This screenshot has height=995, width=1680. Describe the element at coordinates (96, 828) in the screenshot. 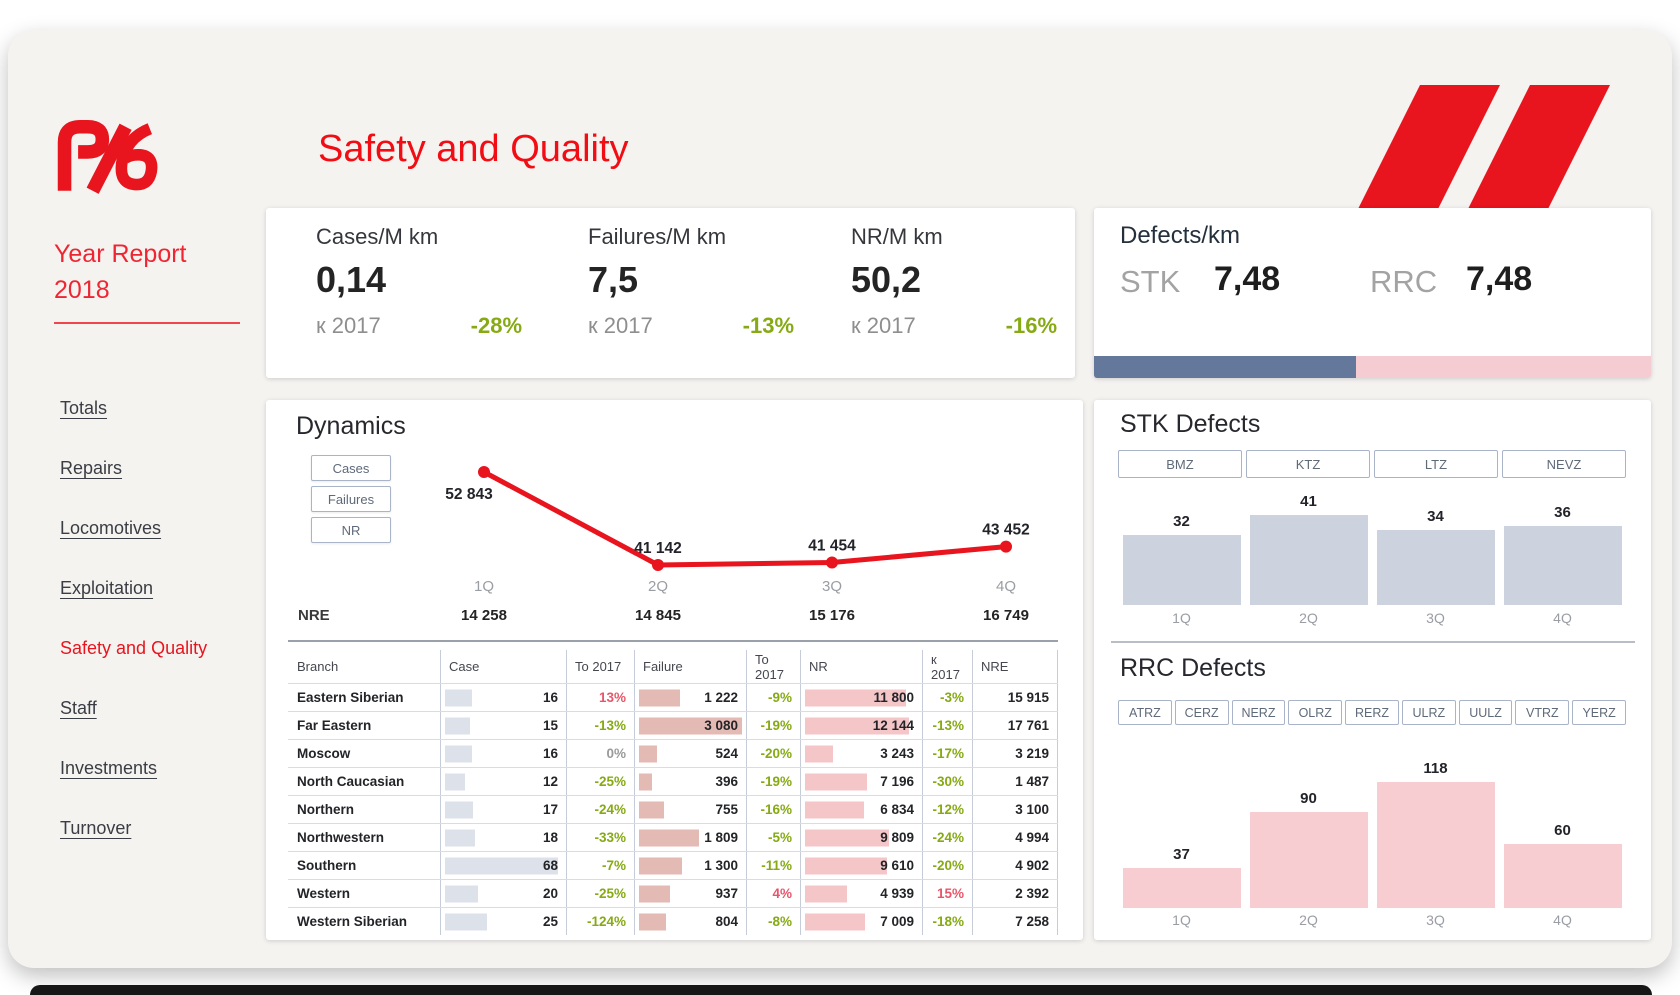

I see `sidebar-item-turnover: Turnover` at that location.